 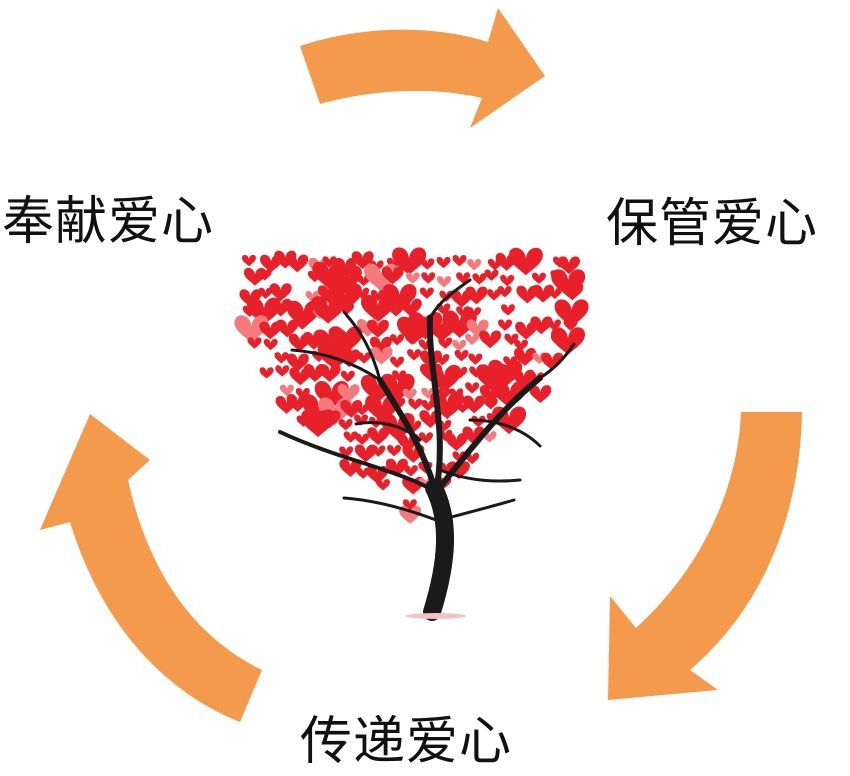 I want to click on cycle-arrow-left-icon, so click(x=151, y=568).